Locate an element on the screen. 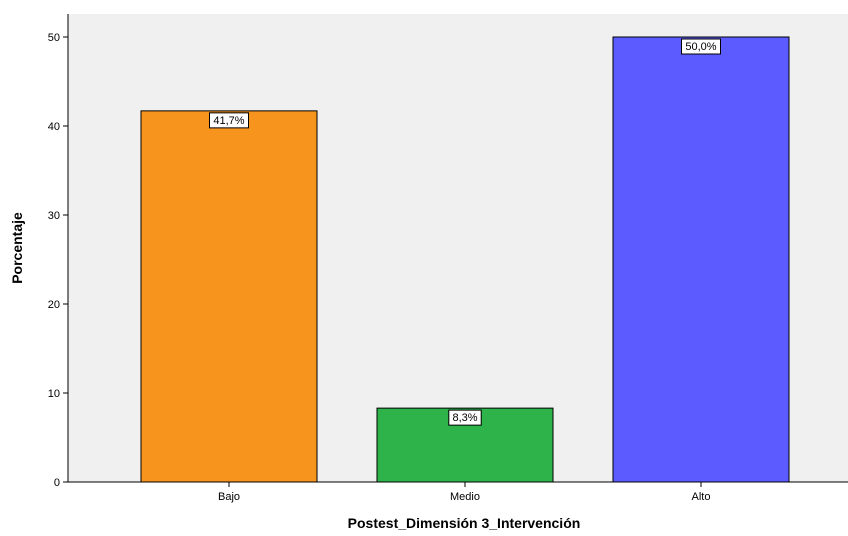 The width and height of the screenshot is (848, 536). data-label-medio: 8,3% is located at coordinates (464, 418).